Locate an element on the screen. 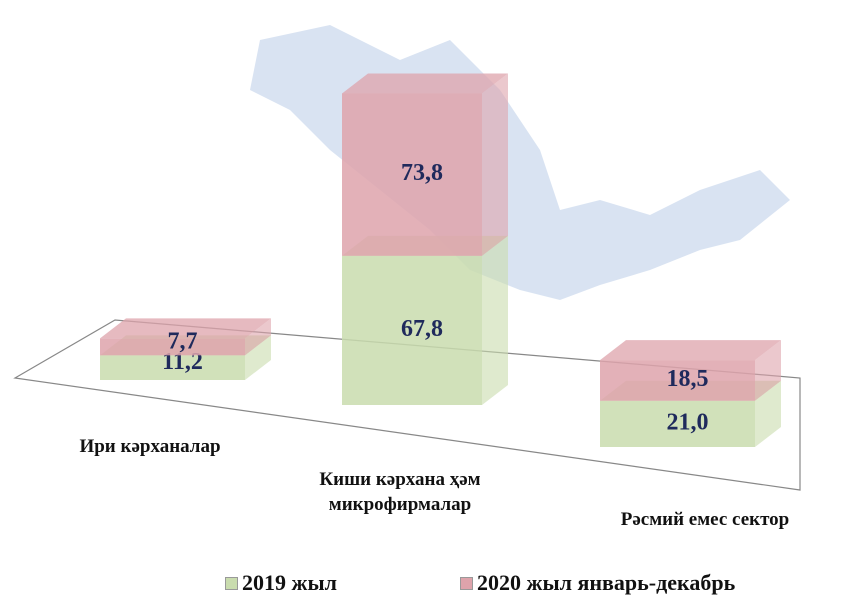 This screenshot has height=615, width=842. legend-item: 2019 жыл is located at coordinates (281, 583).